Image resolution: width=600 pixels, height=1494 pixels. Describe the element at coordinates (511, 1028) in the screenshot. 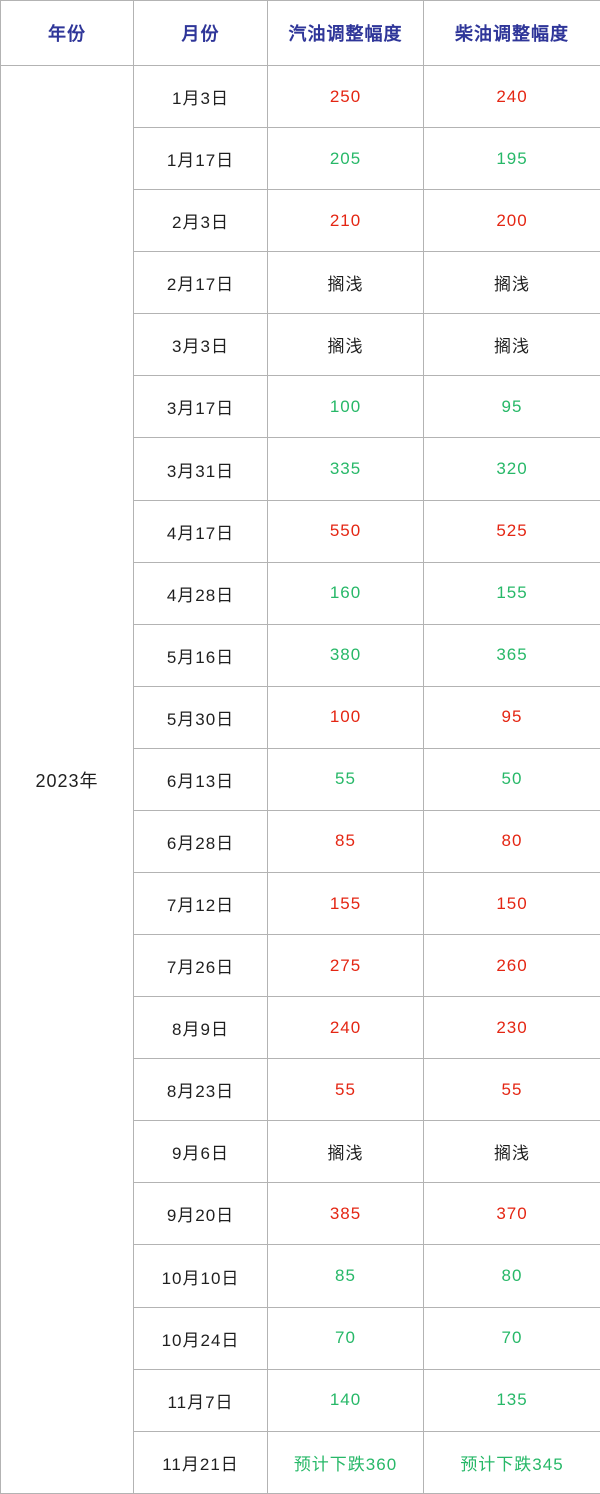

I see `diesel-value-cell: 230` at that location.